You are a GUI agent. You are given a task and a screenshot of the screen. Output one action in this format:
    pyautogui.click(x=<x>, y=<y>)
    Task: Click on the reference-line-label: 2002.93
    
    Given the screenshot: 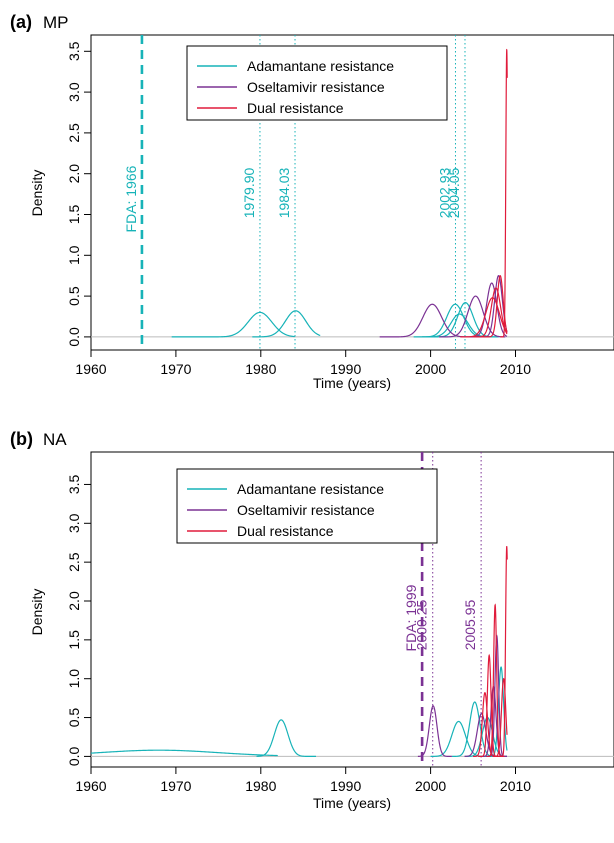 What is the action you would take?
    pyautogui.click(x=444, y=192)
    